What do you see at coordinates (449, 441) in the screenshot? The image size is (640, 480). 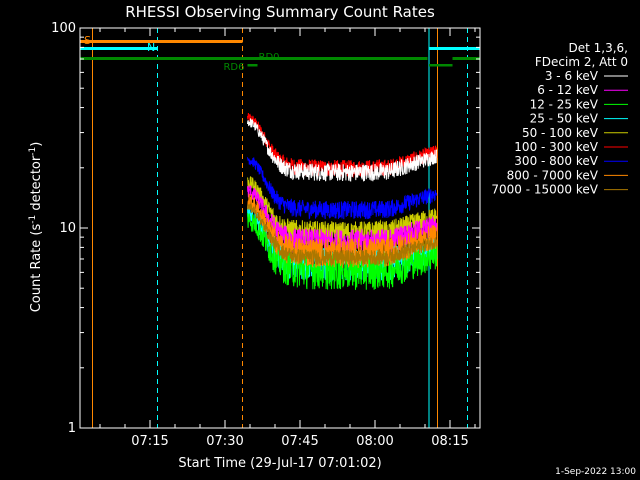 I see `x-tick-label: 08:15` at bounding box center [449, 441].